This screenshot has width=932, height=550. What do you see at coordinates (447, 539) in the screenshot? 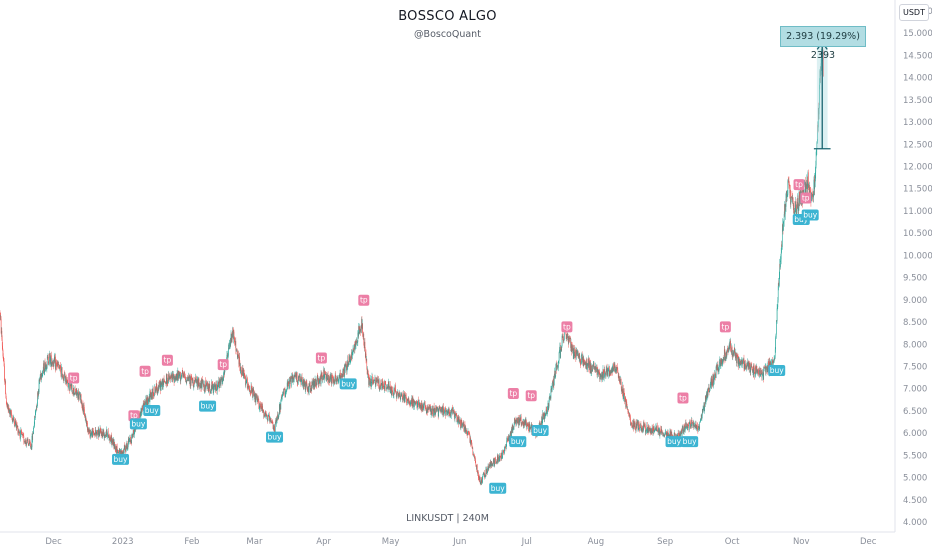
I see `x-axis: Dec 2023 Feb Mar Apr May Jun Jul Aug Sep Oct Nov Dec` at bounding box center [447, 539].